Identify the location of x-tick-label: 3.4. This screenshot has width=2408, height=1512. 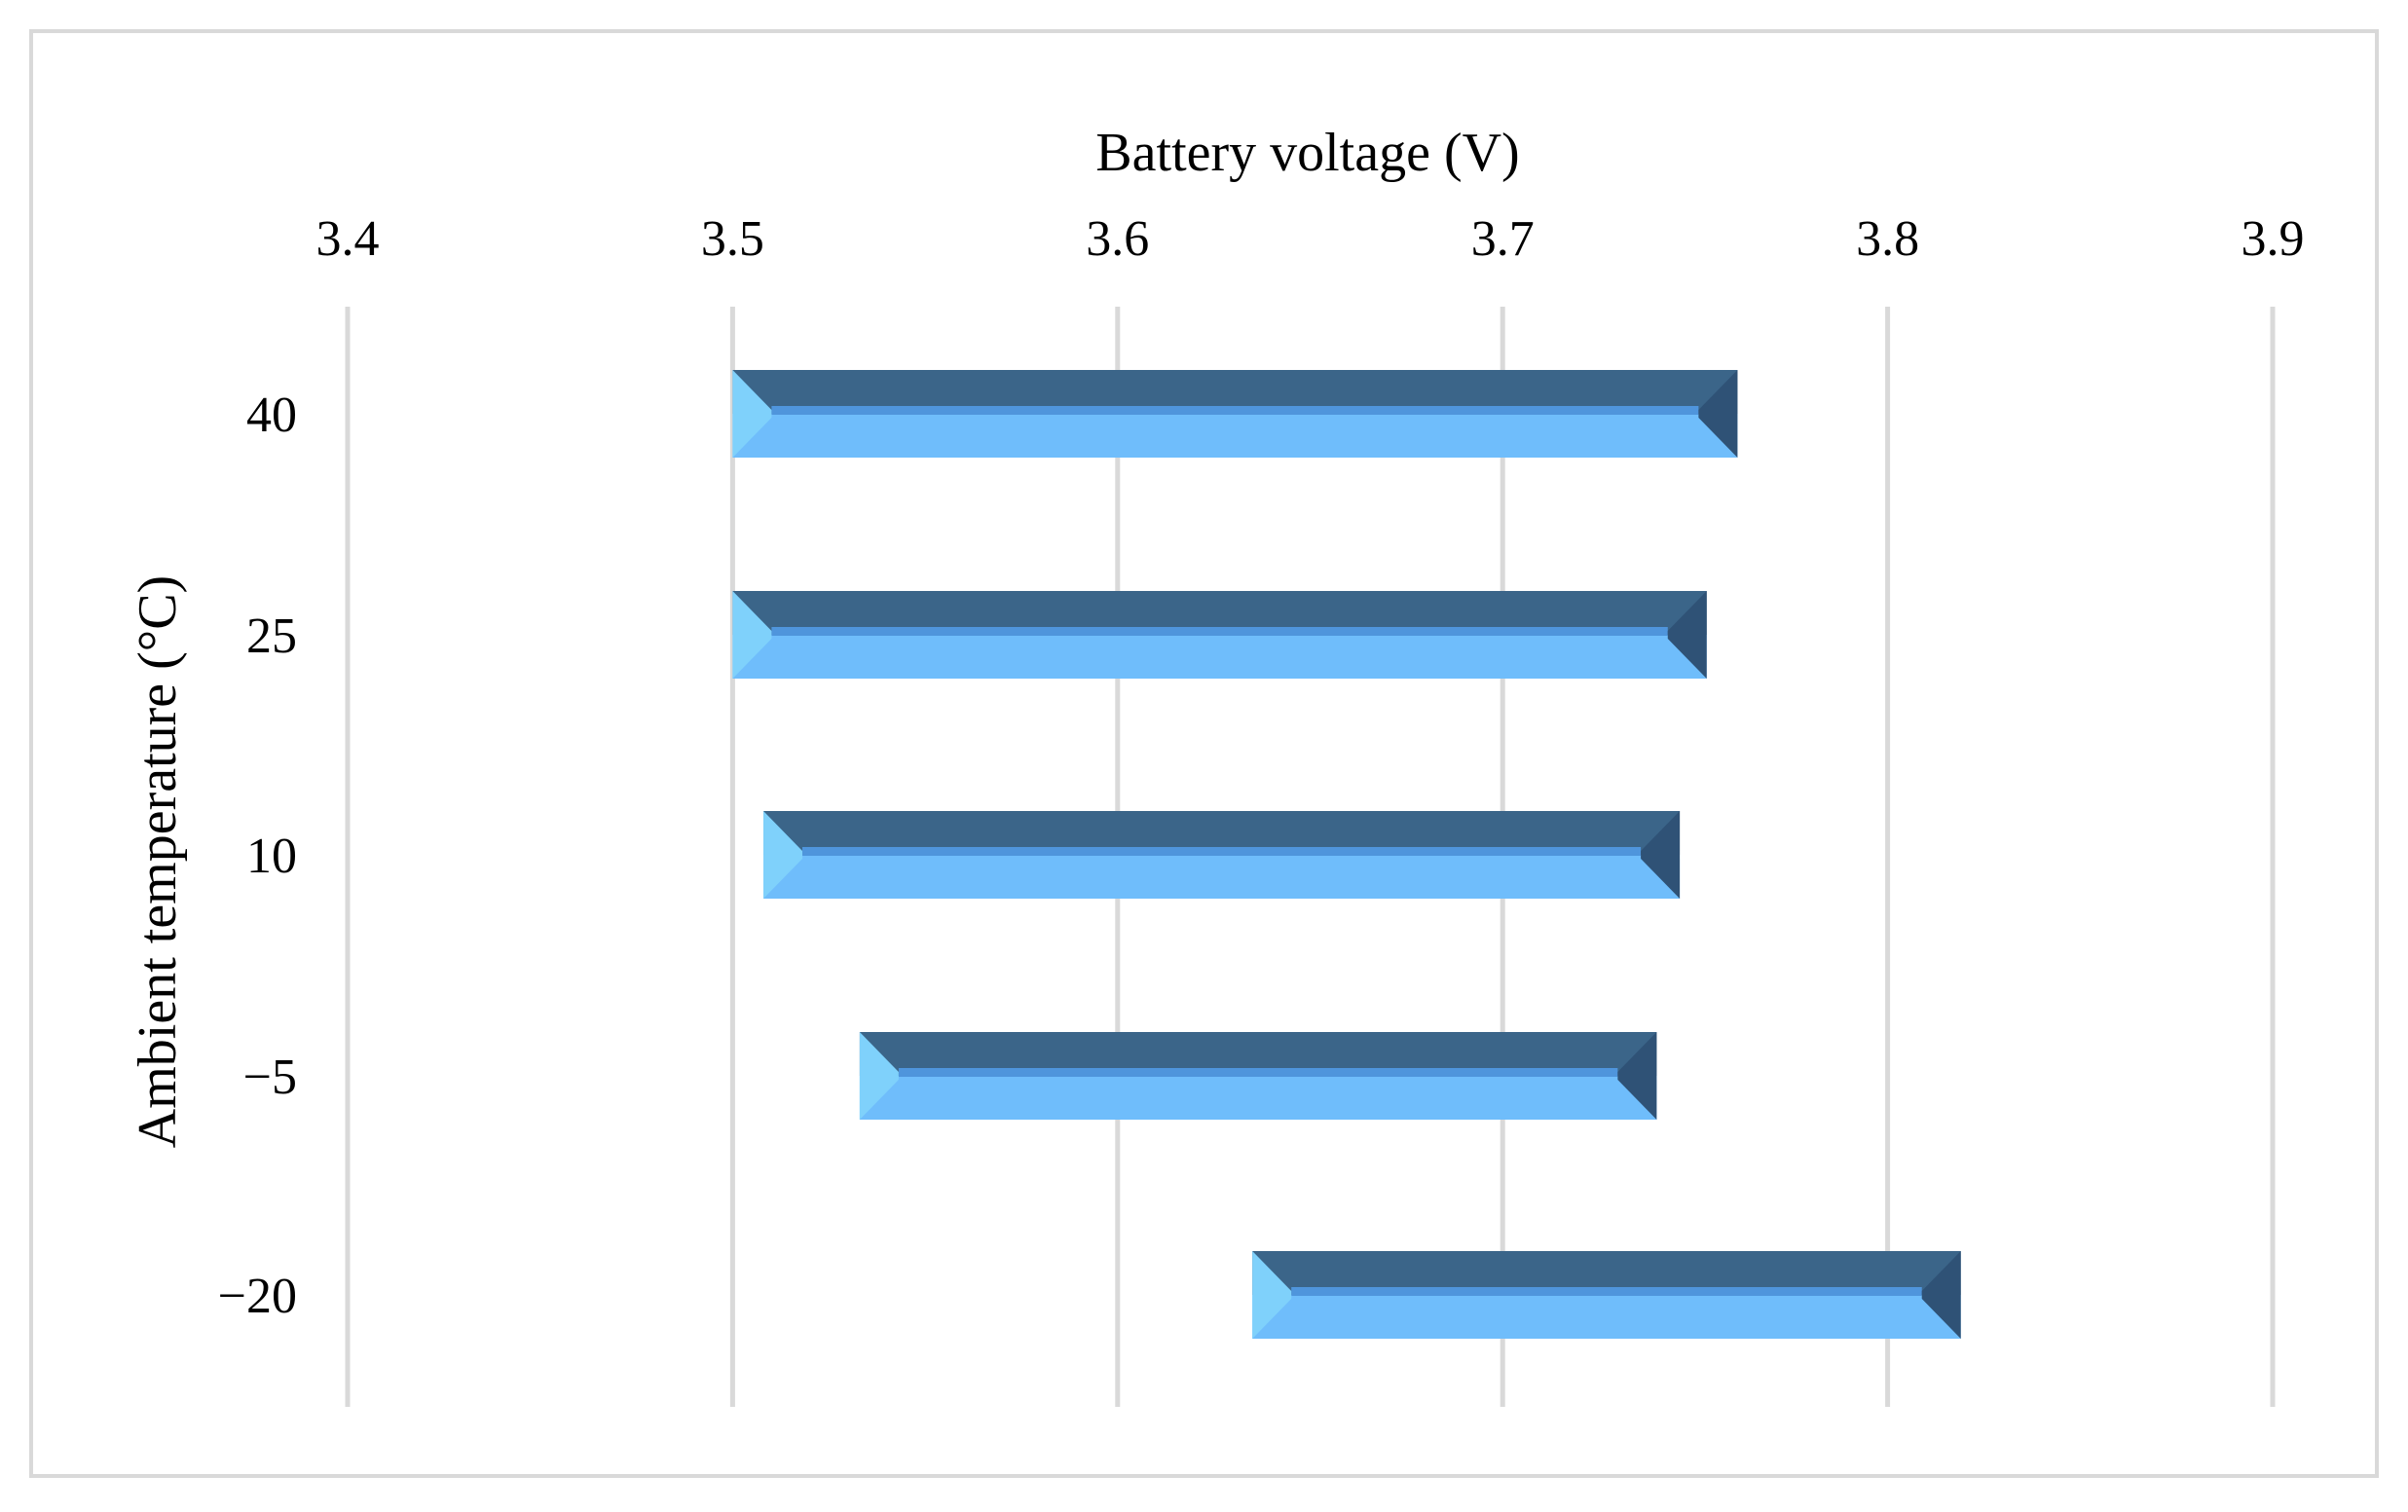
(348, 239).